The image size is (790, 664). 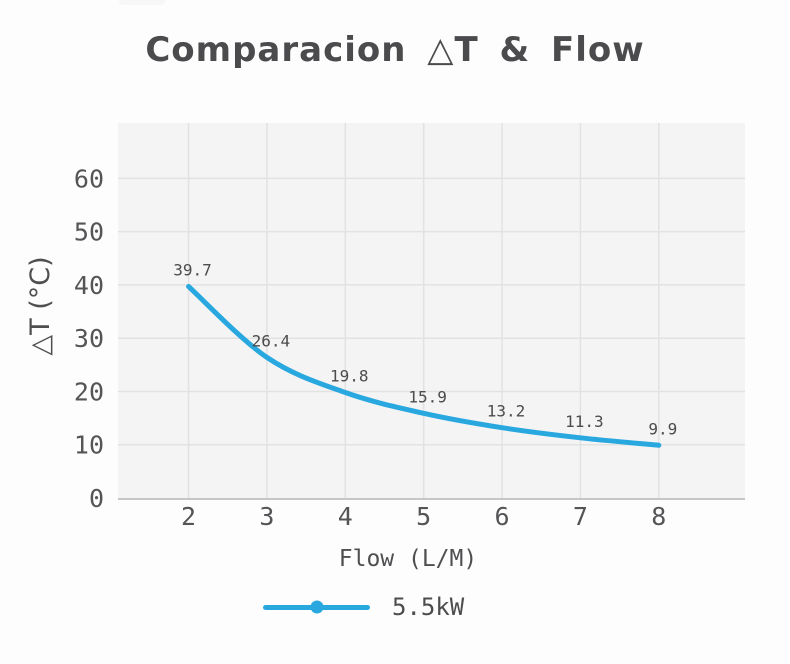 What do you see at coordinates (345, 516) in the screenshot?
I see `x-tick-label: 4` at bounding box center [345, 516].